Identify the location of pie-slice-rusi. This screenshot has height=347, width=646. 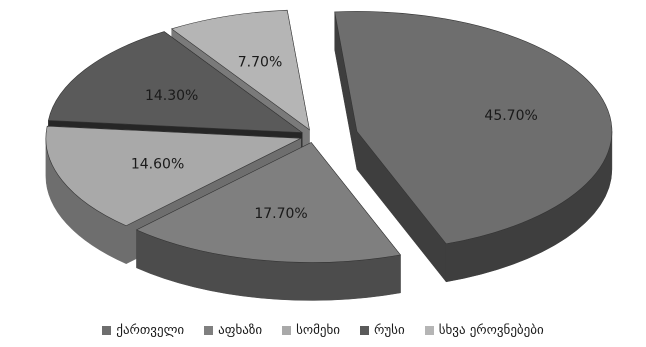
(176, 82).